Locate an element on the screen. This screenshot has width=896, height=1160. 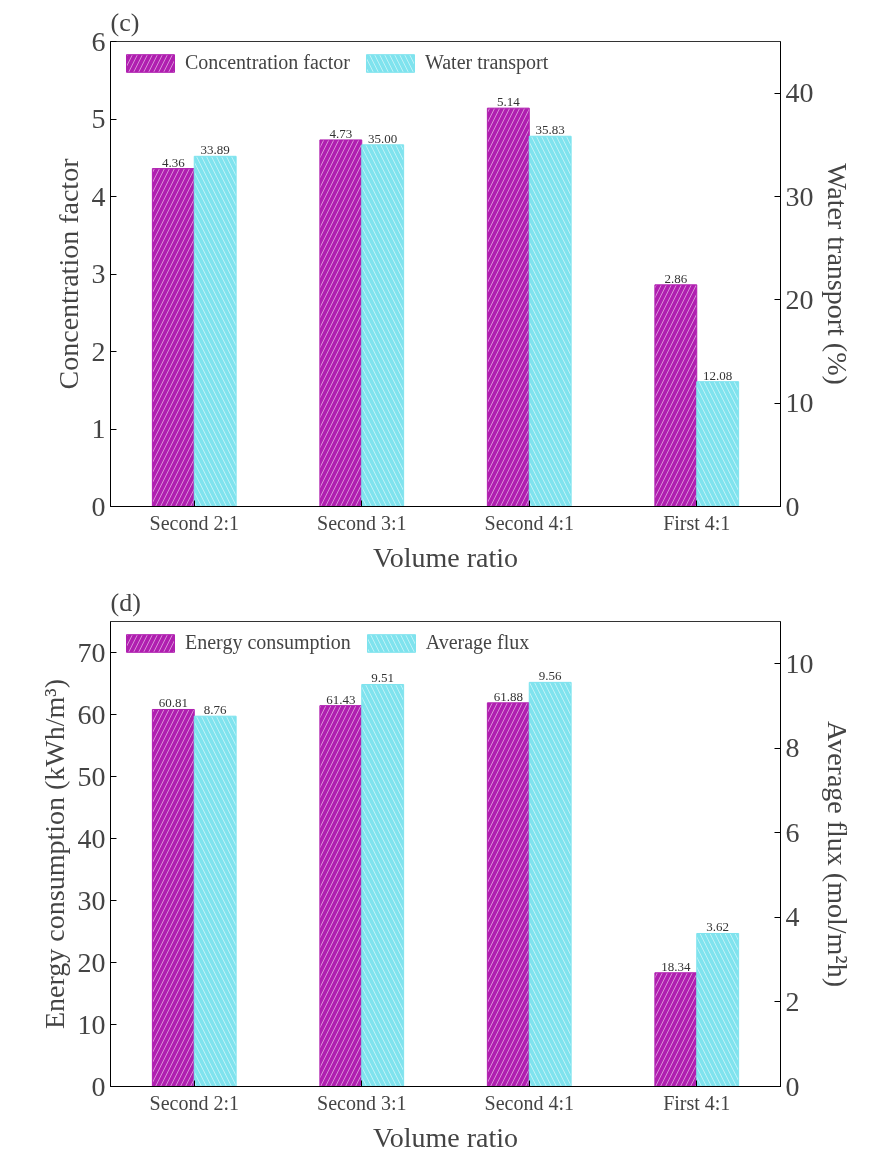
y2-tick-label: 8 is located at coordinates (792, 748).